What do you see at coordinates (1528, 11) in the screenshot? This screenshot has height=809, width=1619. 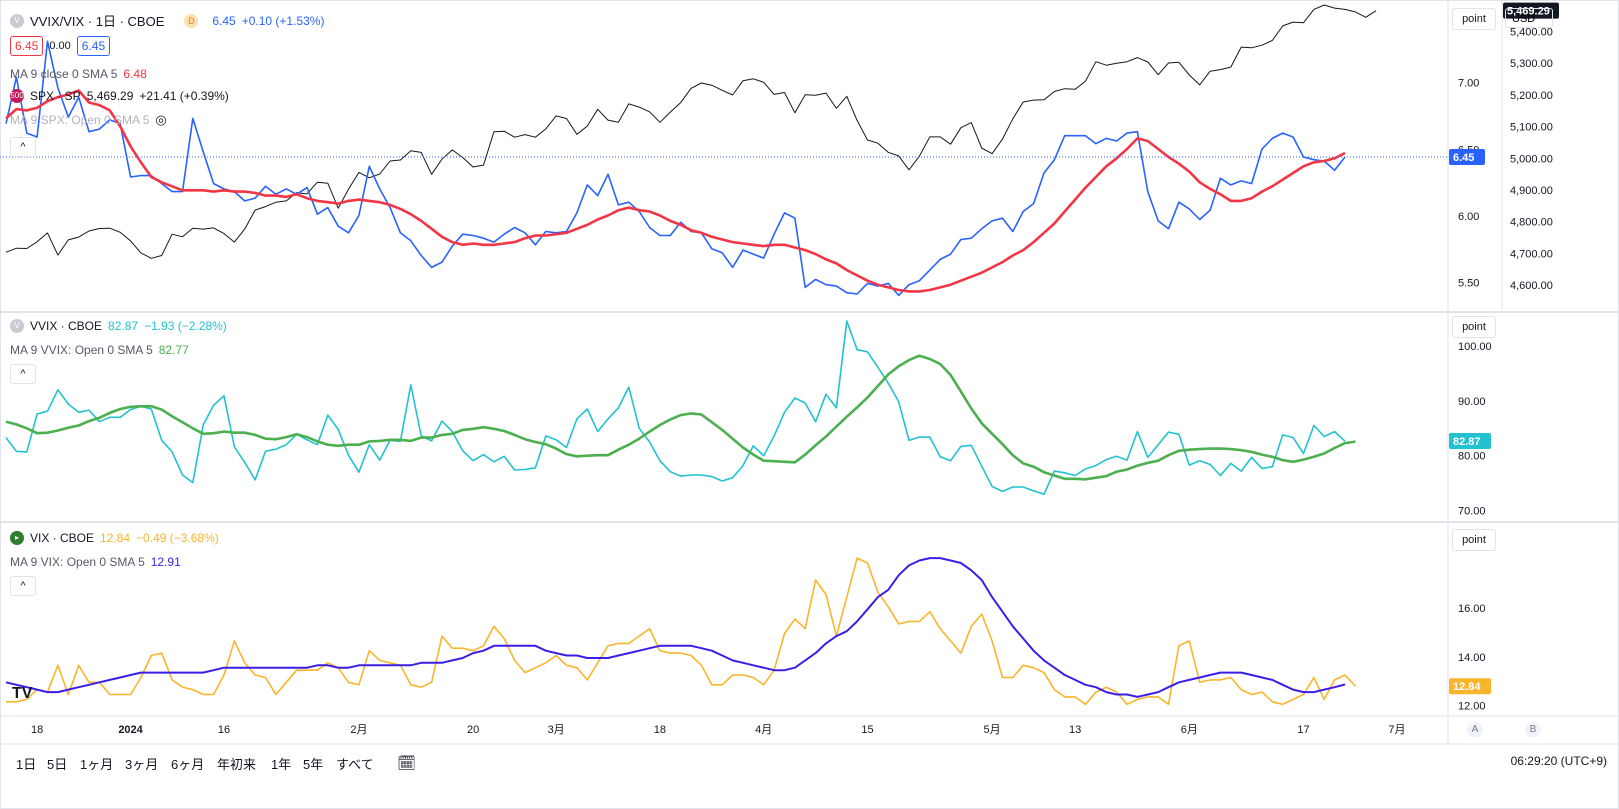 I see `svg-text: 5,469.29` at bounding box center [1528, 11].